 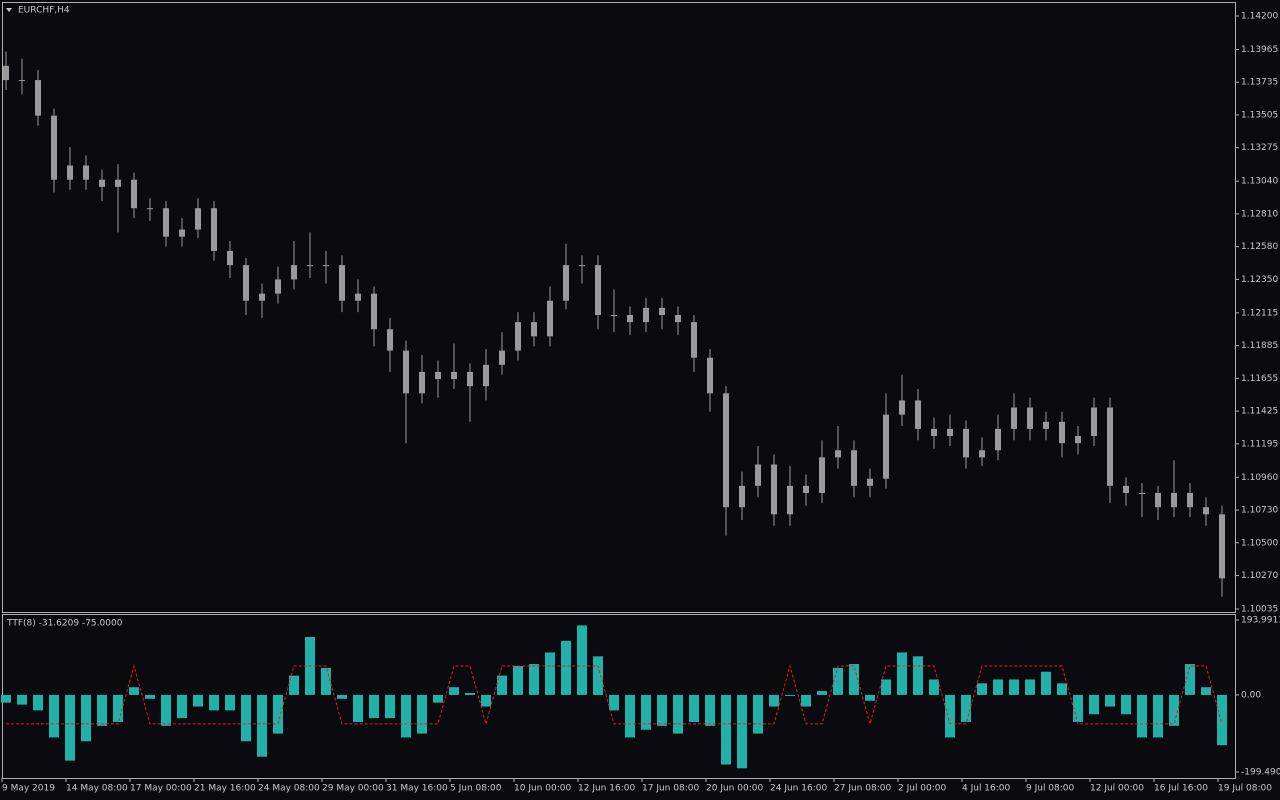 What do you see at coordinates (476, 789) in the screenshot?
I see `x-tick-label: 5 Jun 08:00` at bounding box center [476, 789].